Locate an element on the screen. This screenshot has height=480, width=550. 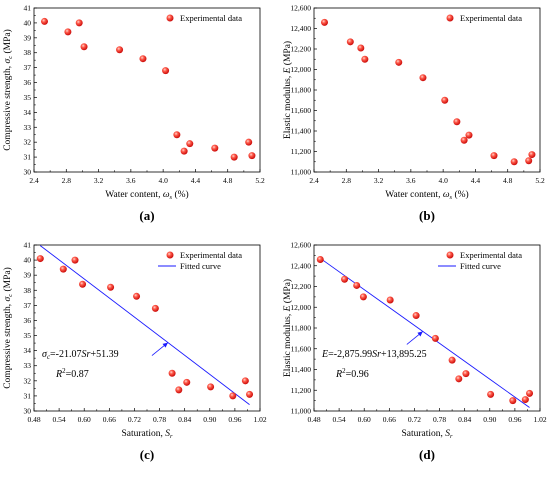
y-tick-label: 30 is located at coordinates (28, 172).